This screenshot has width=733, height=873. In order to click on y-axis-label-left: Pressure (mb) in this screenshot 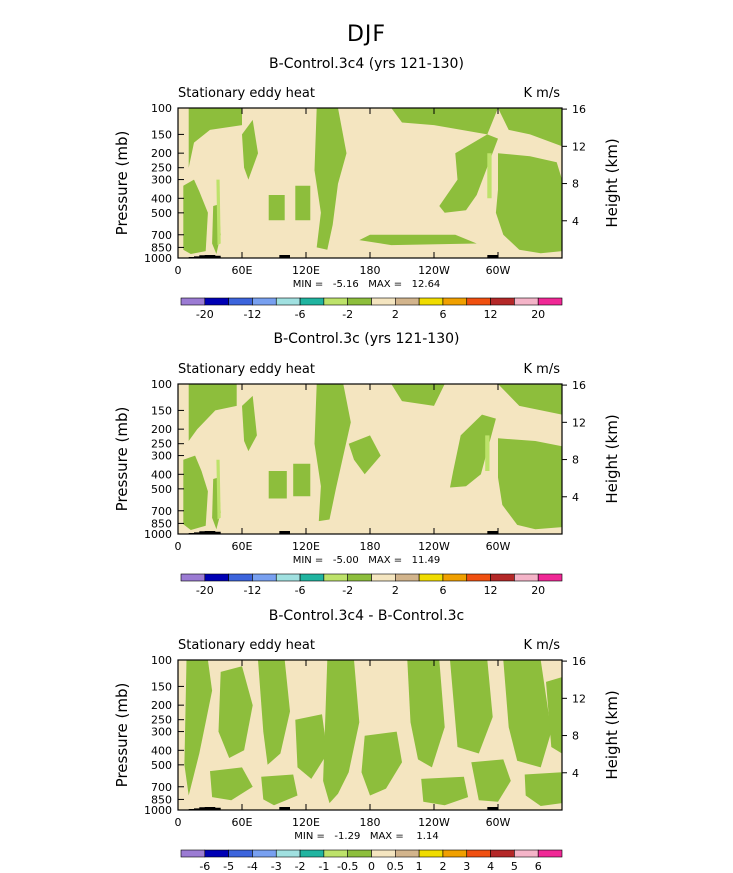, I will do `click(122, 459)`.